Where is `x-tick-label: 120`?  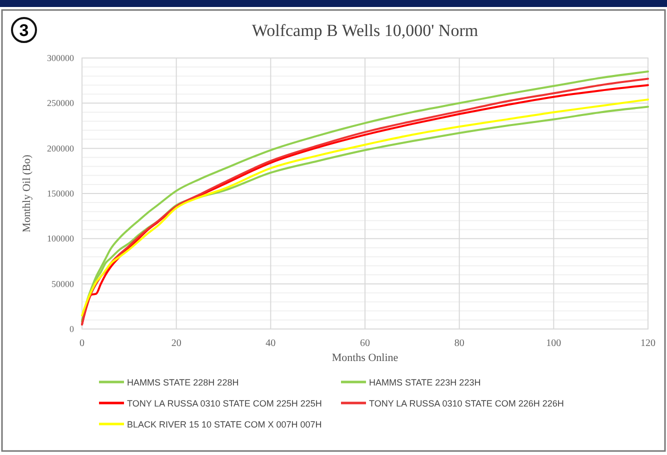 x-tick-label: 120 is located at coordinates (648, 343).